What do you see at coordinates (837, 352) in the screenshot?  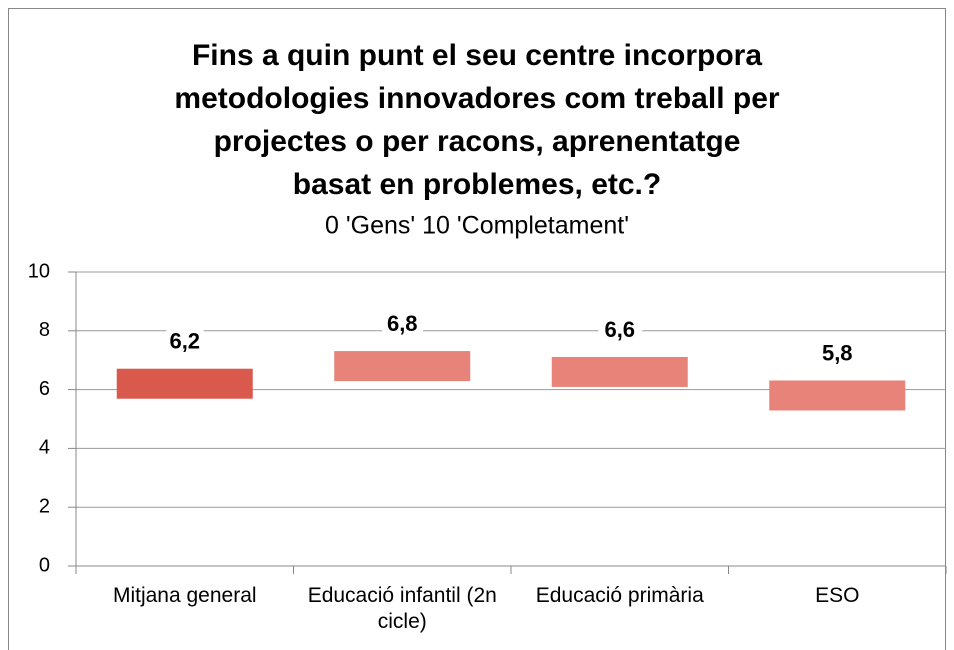 I see `data-label: 5,8` at bounding box center [837, 352].